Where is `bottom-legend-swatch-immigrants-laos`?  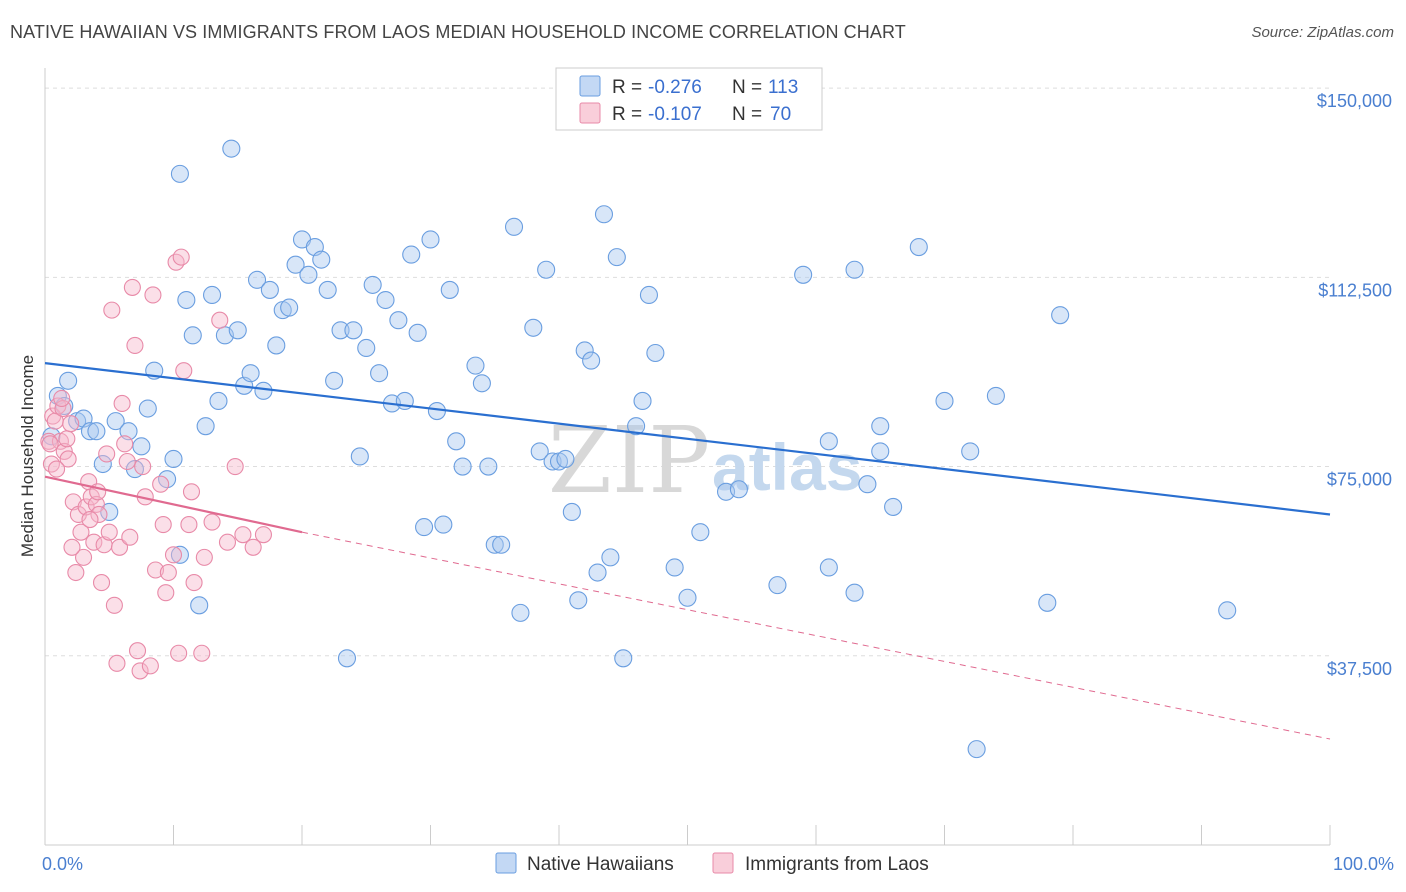 bottom-legend-swatch-immigrants-laos is located at coordinates (723, 863).